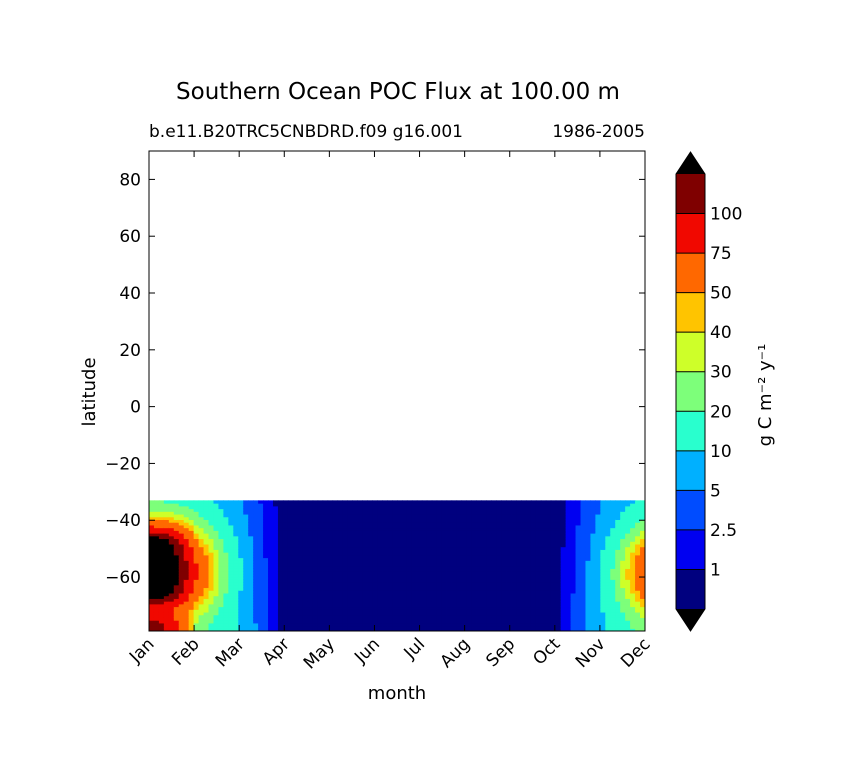 The height and width of the screenshot is (783, 857). Describe the element at coordinates (141, 650) in the screenshot. I see `x-tick-label: Jan` at that location.